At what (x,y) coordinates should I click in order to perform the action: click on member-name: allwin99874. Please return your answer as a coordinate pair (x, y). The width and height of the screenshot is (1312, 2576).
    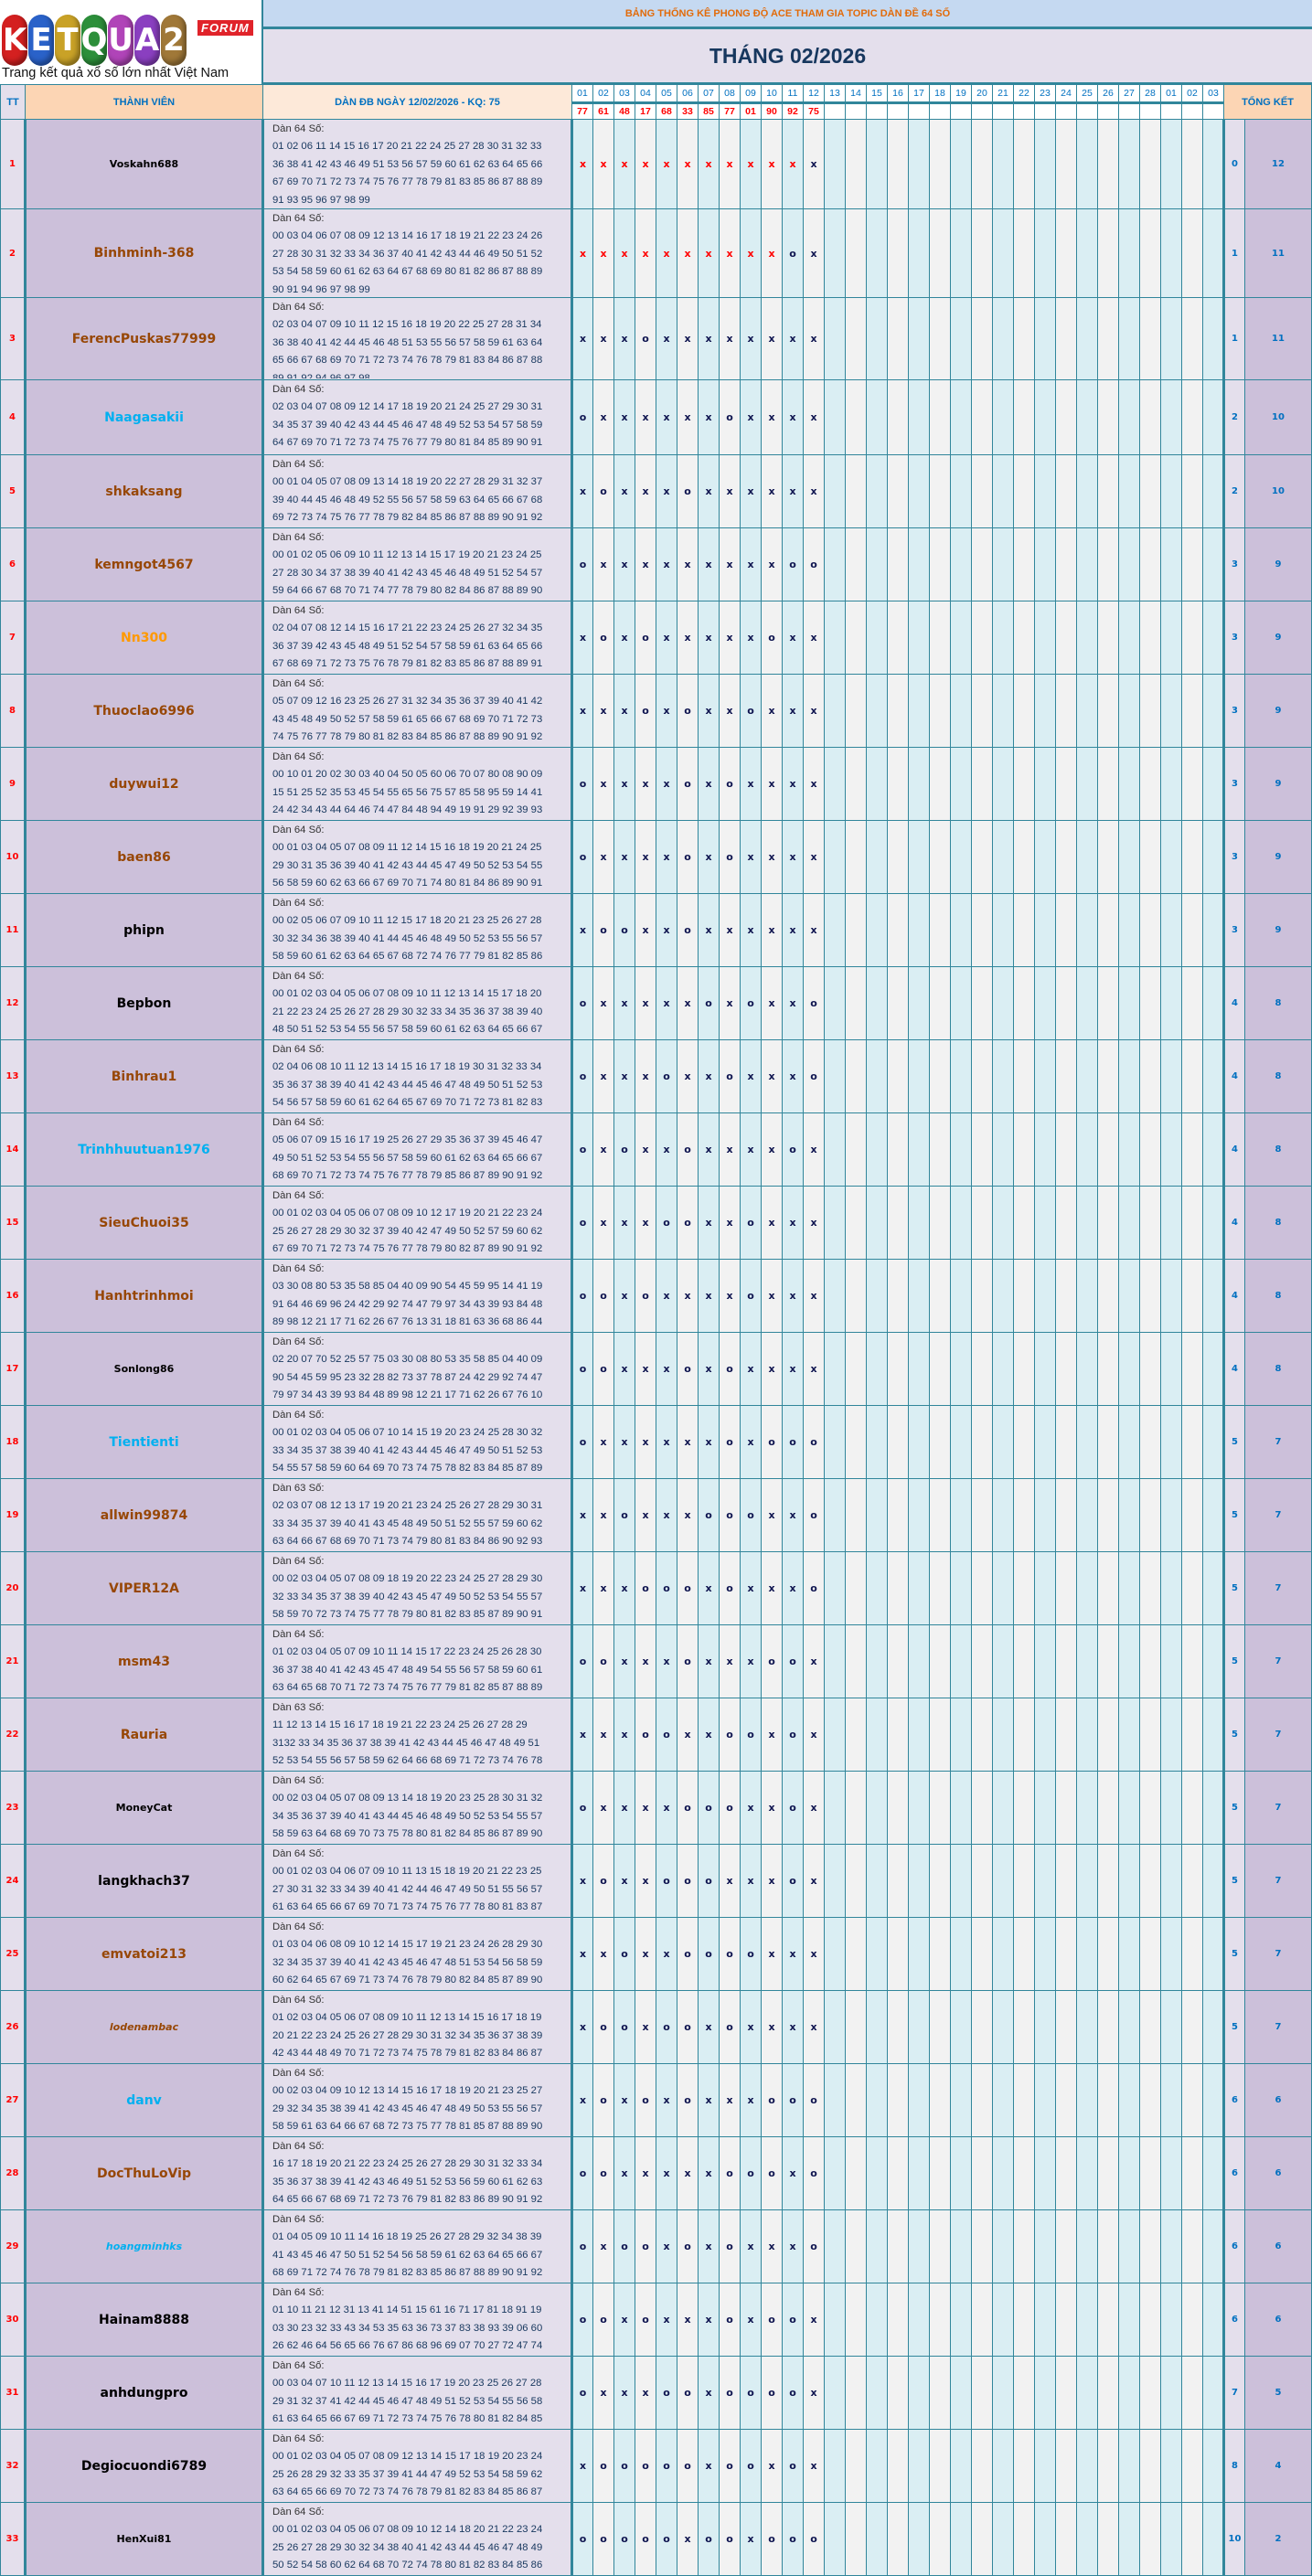
    Looking at the image, I should click on (144, 1515).